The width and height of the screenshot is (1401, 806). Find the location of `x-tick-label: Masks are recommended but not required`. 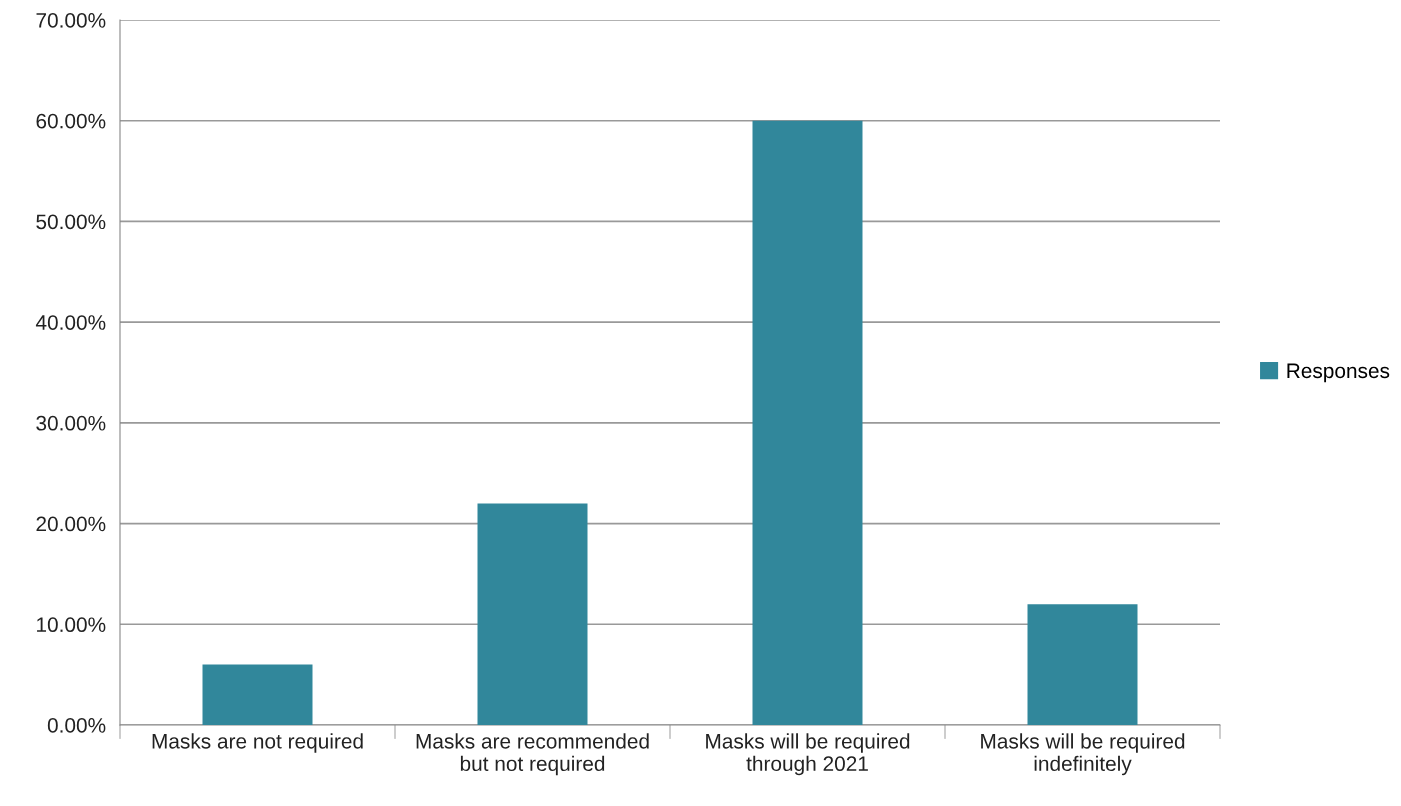

x-tick-label: Masks are recommended but not required is located at coordinates (532, 754).